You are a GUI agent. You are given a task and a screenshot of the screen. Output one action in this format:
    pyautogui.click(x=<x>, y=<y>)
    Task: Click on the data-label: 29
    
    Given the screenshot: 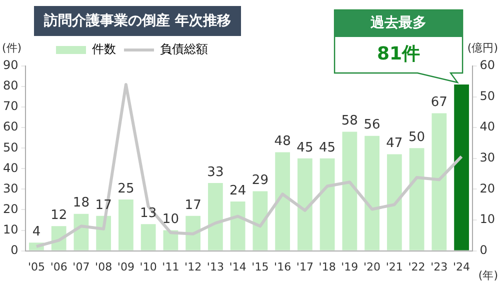 What is the action you would take?
    pyautogui.click(x=260, y=180)
    